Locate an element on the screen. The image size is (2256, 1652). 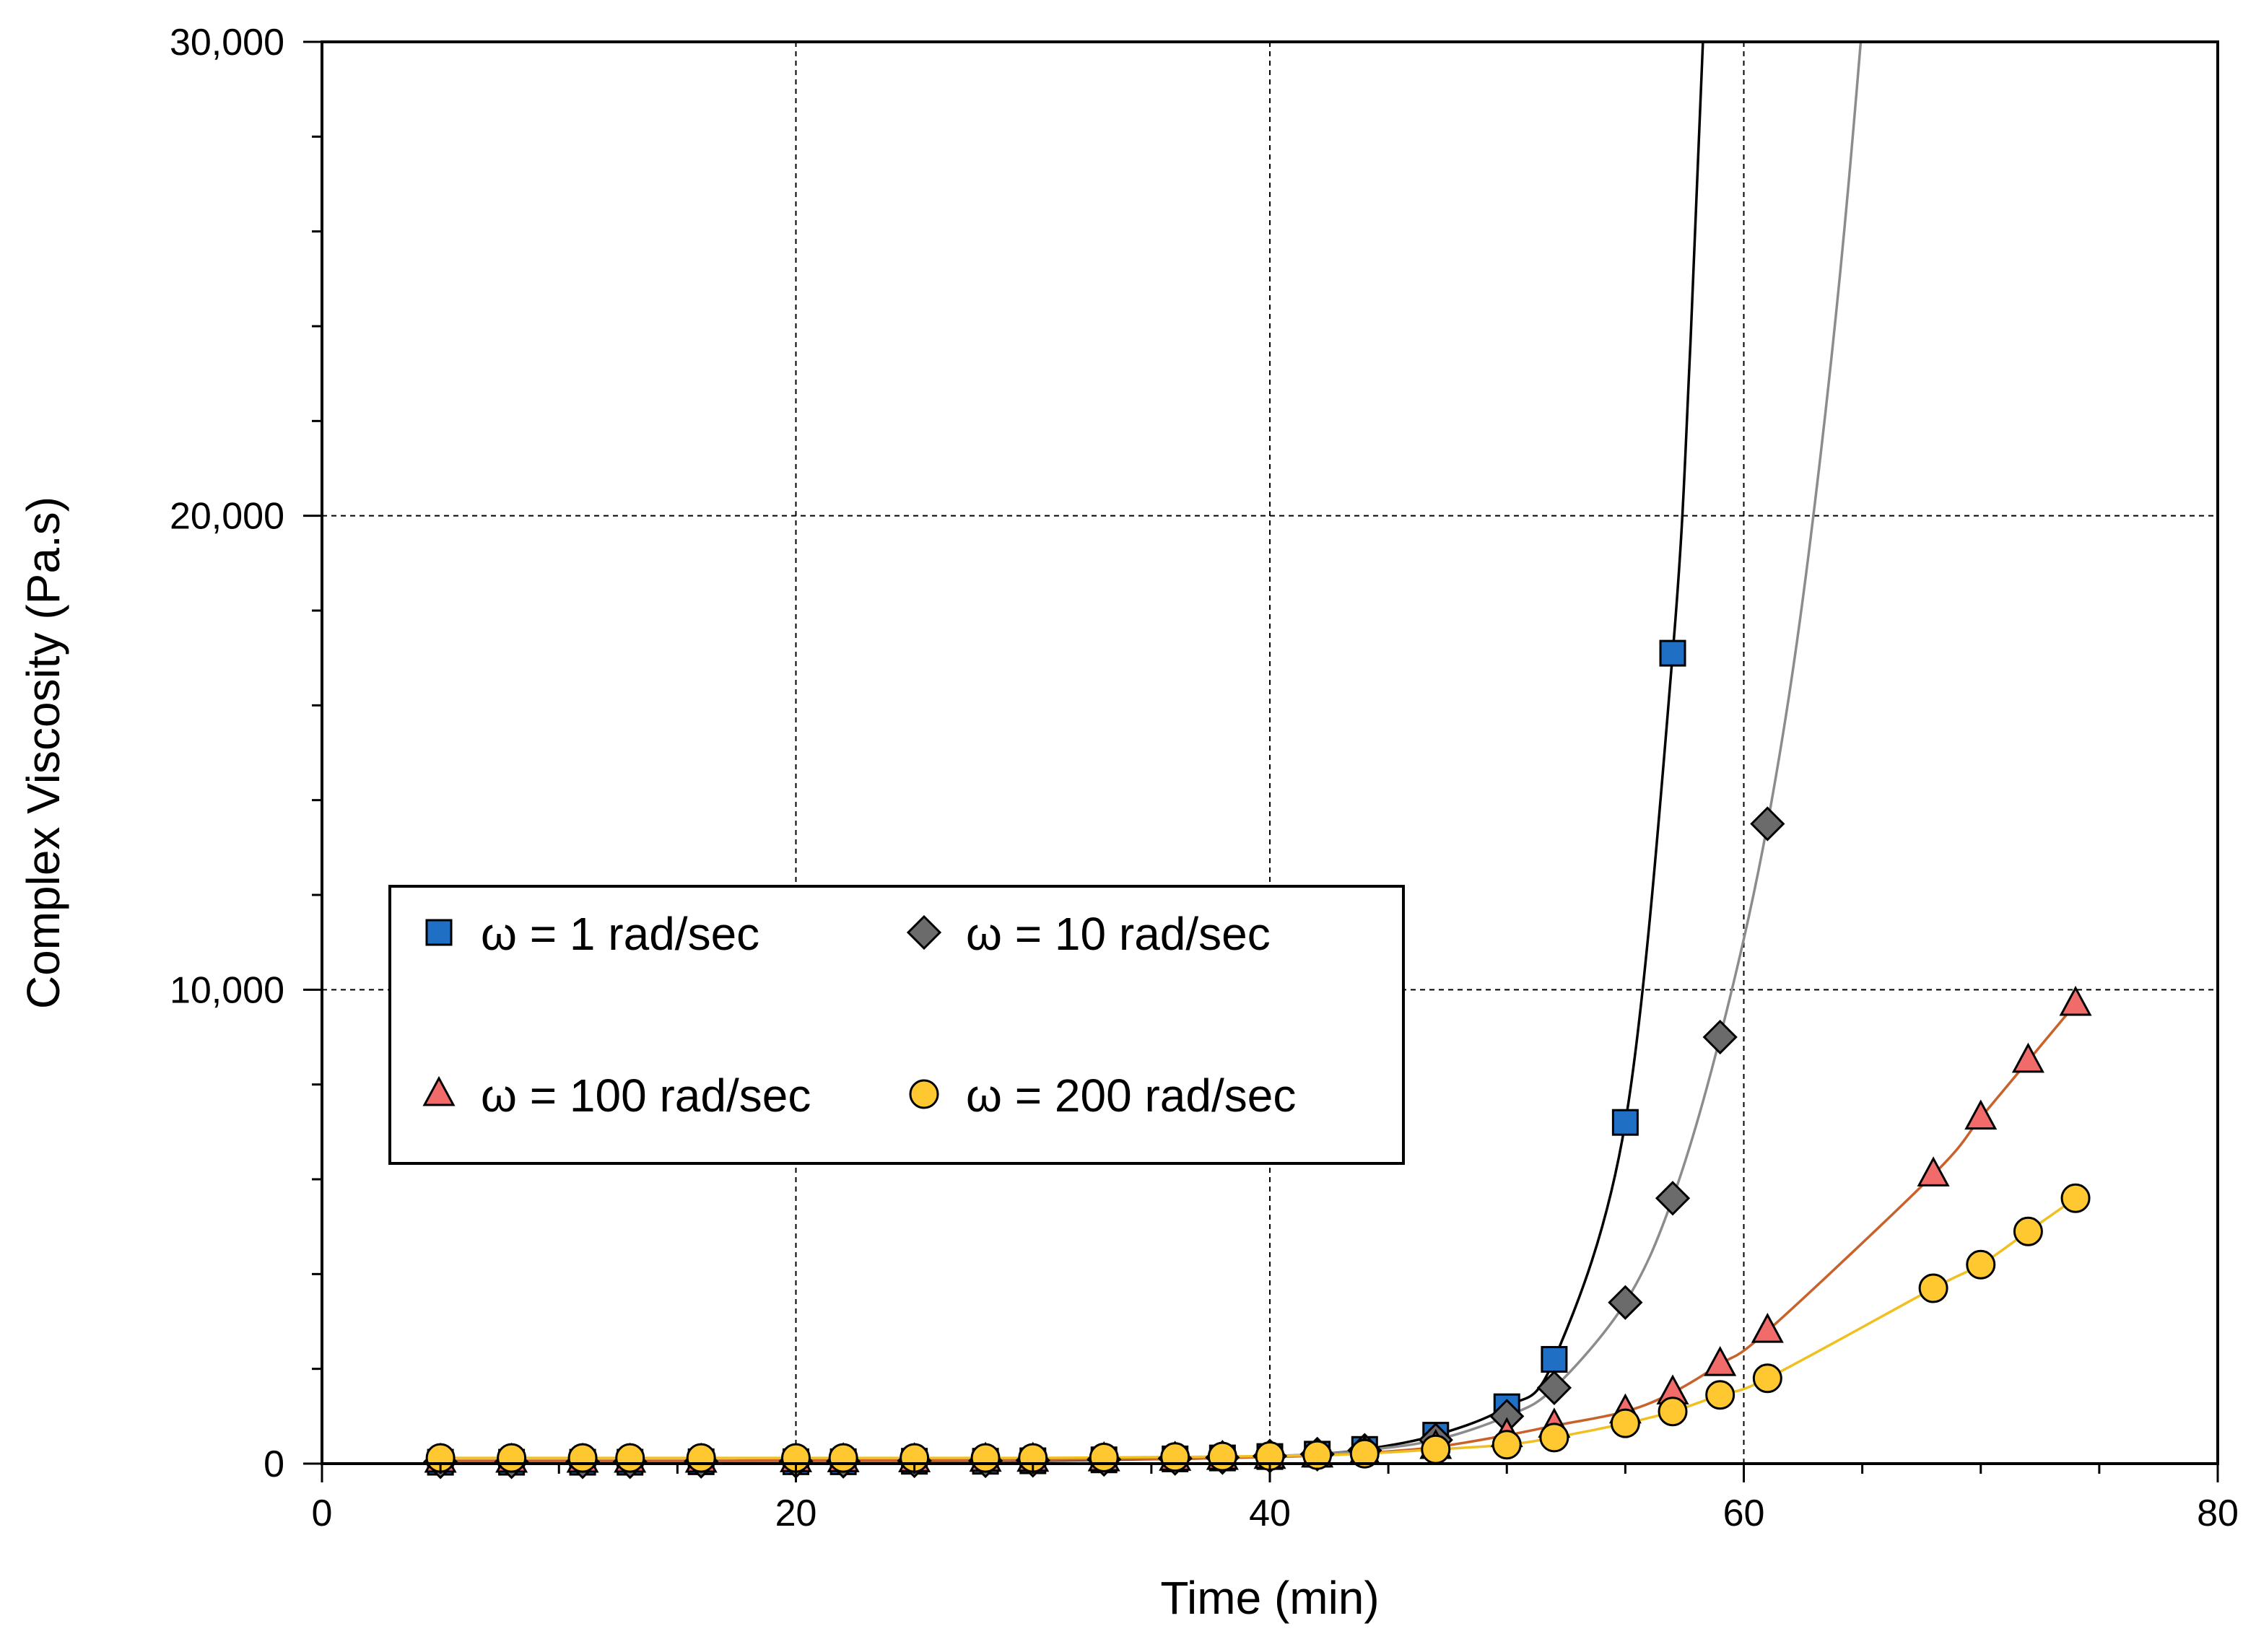
legend-item: ω = 10 rad/sec is located at coordinates (1088, 934).